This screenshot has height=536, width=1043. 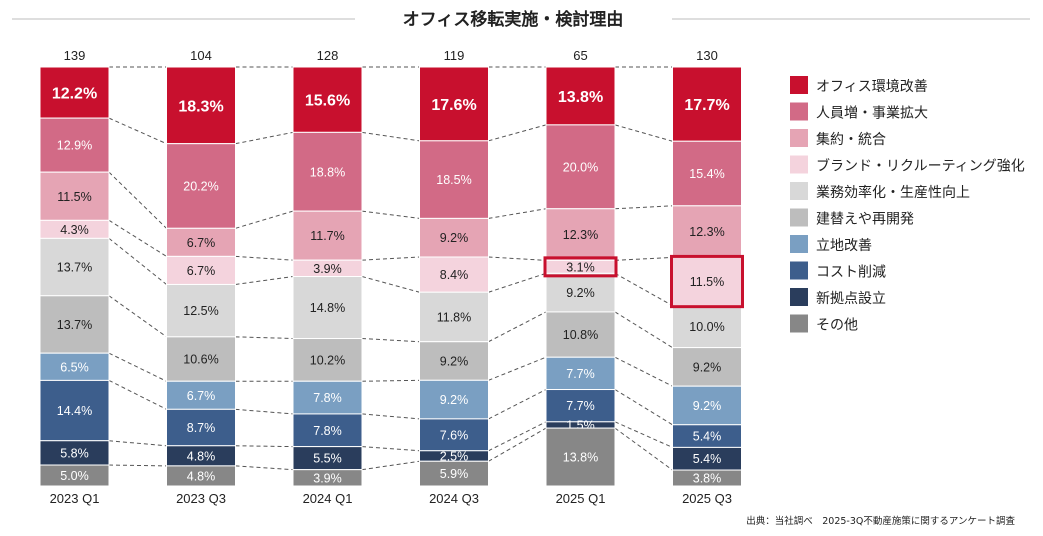 What do you see at coordinates (707, 498) in the screenshot?
I see `x-tick-label: 2025 Q3` at bounding box center [707, 498].